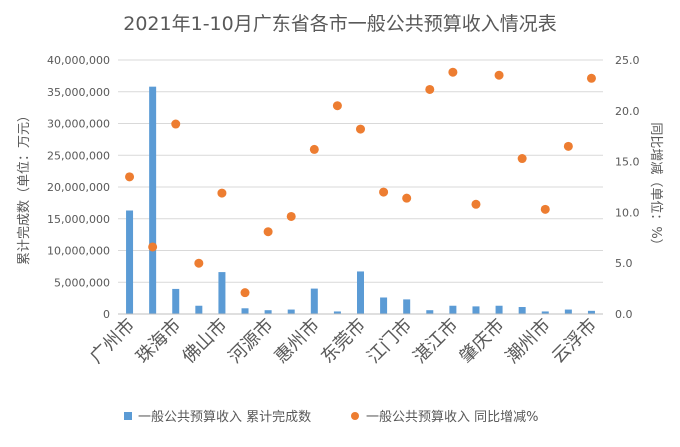 The image size is (680, 447). What do you see at coordinates (128, 416) in the screenshot?
I see `legend-bar-swatch` at bounding box center [128, 416].